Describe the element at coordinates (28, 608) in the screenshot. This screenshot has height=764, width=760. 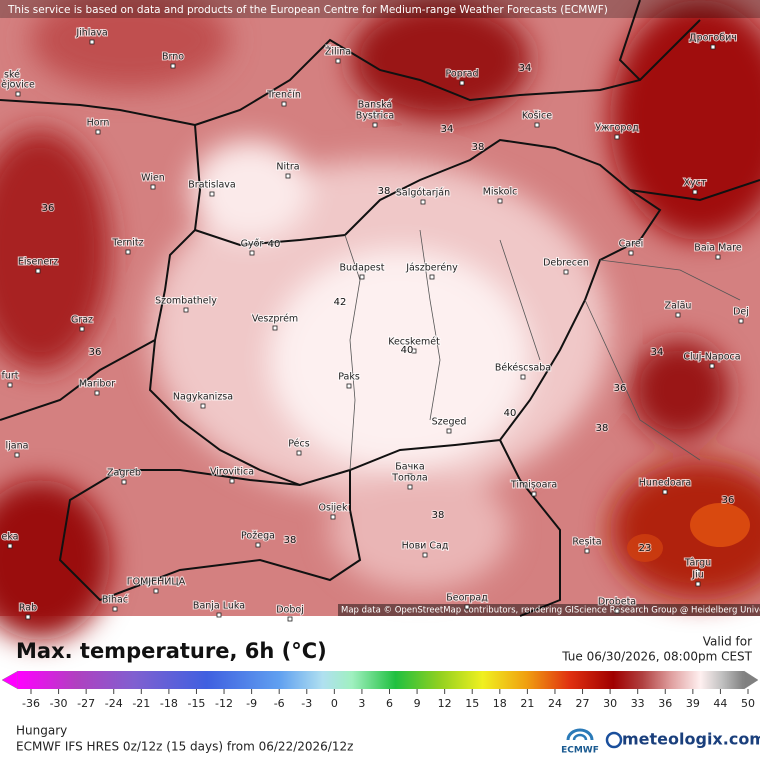
I see `city-label: Rab` at that location.